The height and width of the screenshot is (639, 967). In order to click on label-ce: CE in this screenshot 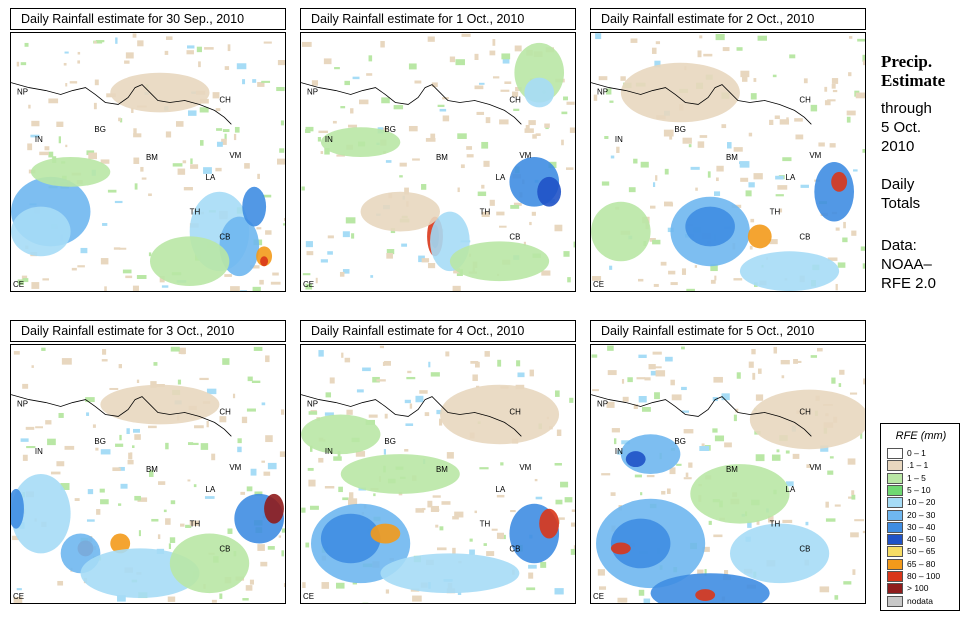, I will do `click(308, 596)`.